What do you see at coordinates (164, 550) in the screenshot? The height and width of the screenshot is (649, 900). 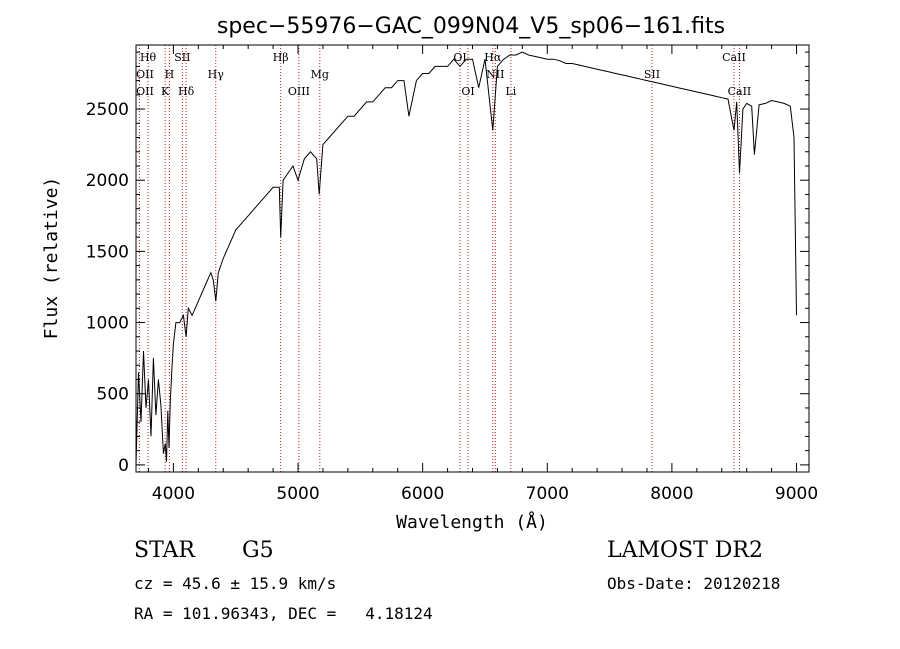 I see `object-class: STAR` at bounding box center [164, 550].